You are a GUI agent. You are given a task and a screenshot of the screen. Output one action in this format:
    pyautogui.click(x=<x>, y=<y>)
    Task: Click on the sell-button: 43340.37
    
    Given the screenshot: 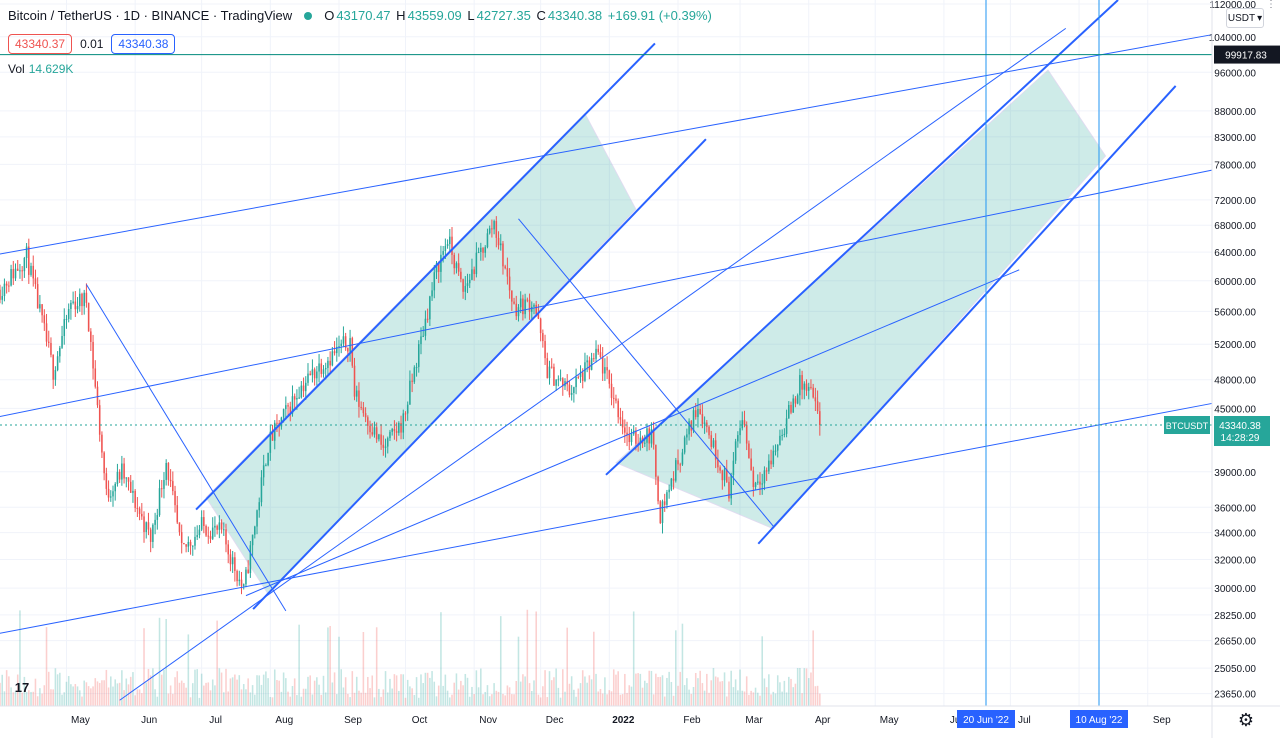 What is the action you would take?
    pyautogui.click(x=40, y=44)
    